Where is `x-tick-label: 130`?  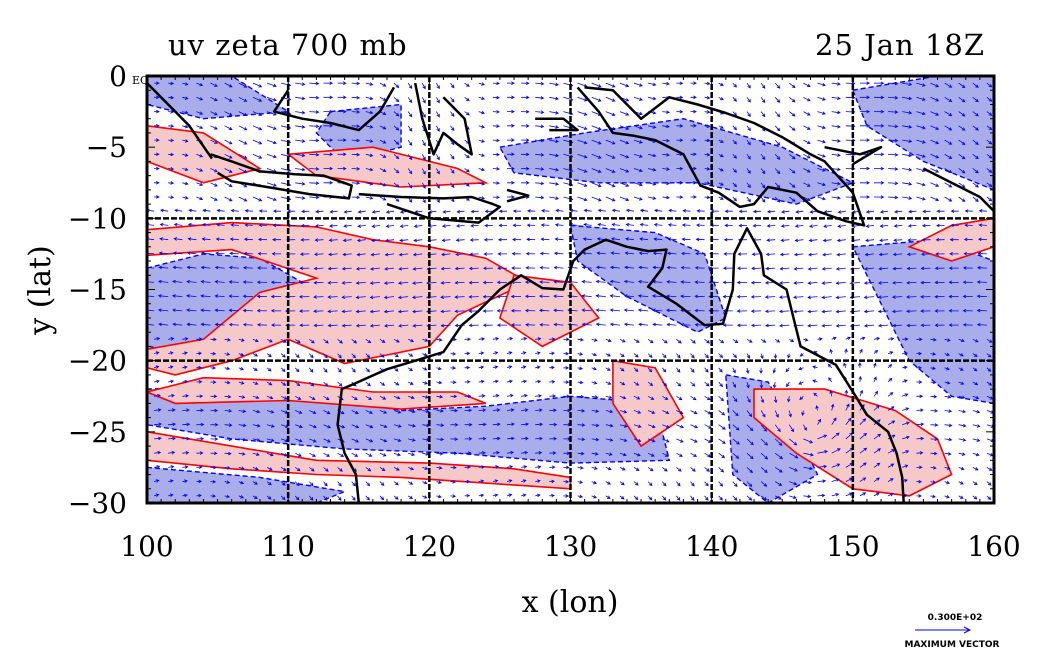 x-tick-label: 130 is located at coordinates (570, 546).